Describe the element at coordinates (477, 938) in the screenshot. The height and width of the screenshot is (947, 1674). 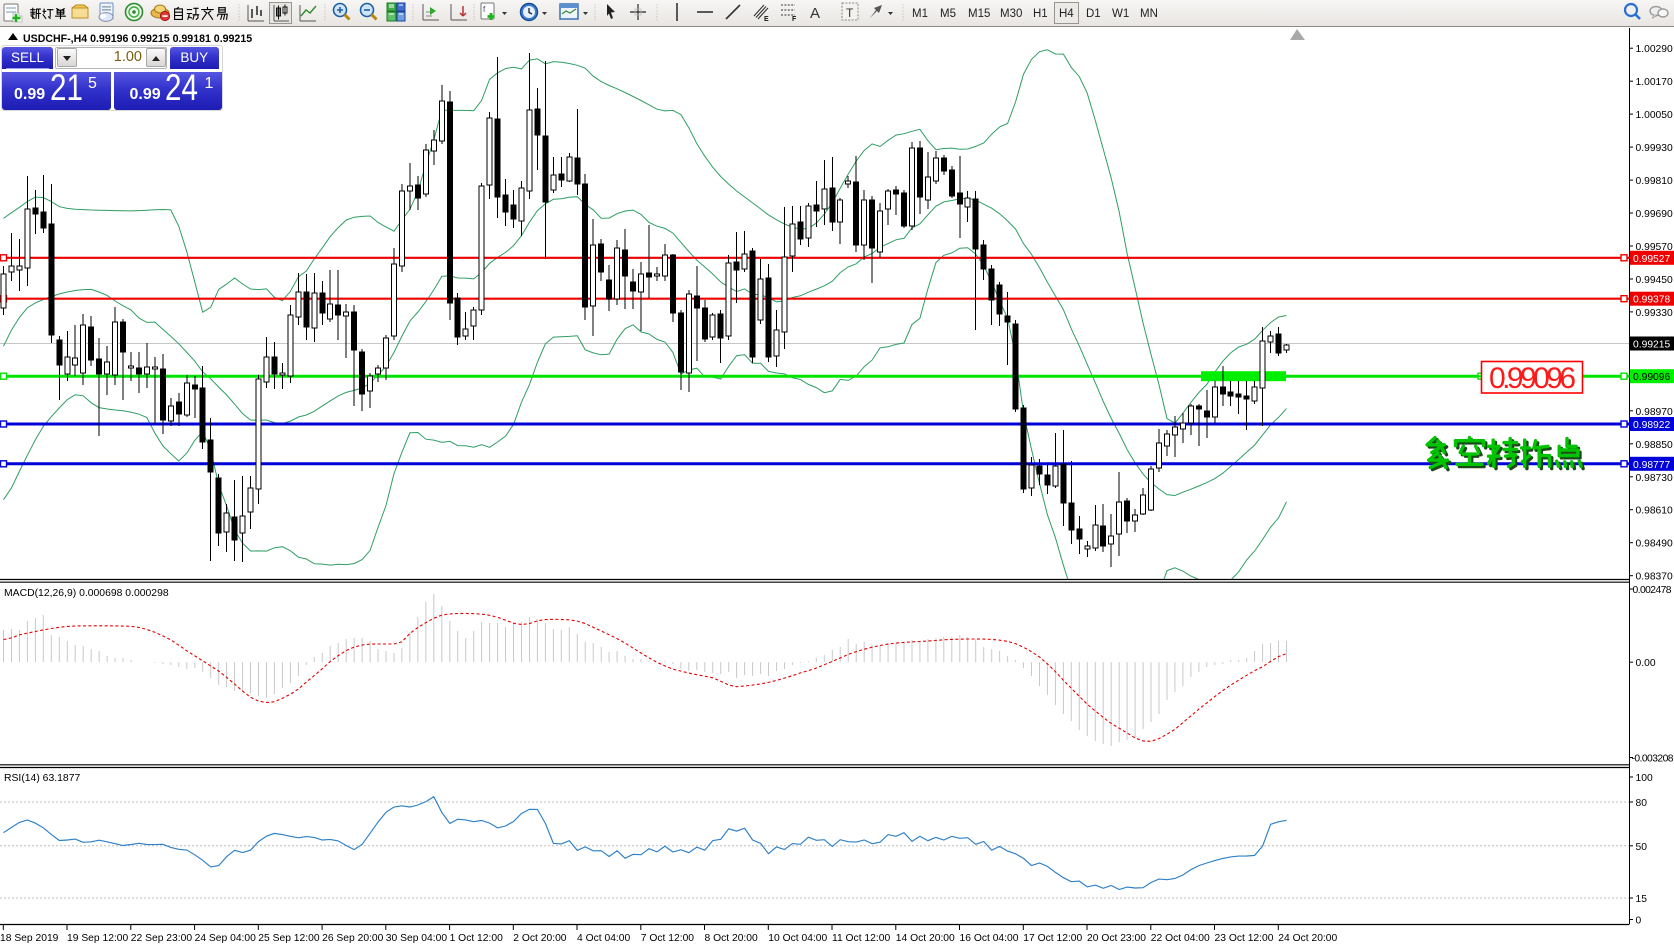
I see `svg-text: 1 Oct 12:00` at that location.